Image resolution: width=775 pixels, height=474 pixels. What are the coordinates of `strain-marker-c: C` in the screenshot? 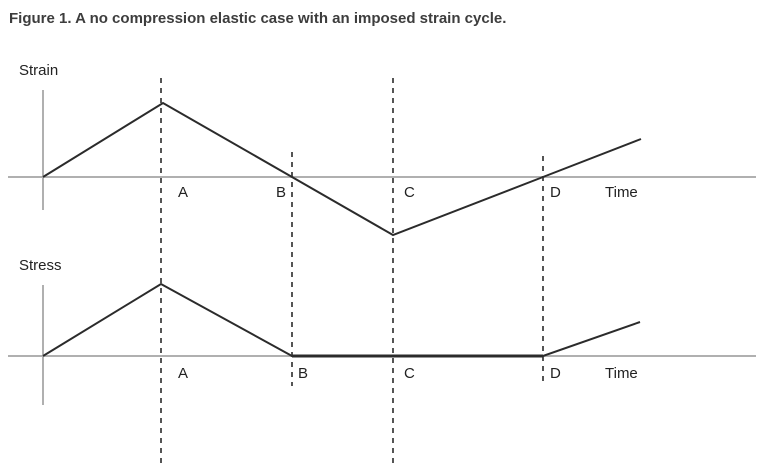 It's located at (409, 192).